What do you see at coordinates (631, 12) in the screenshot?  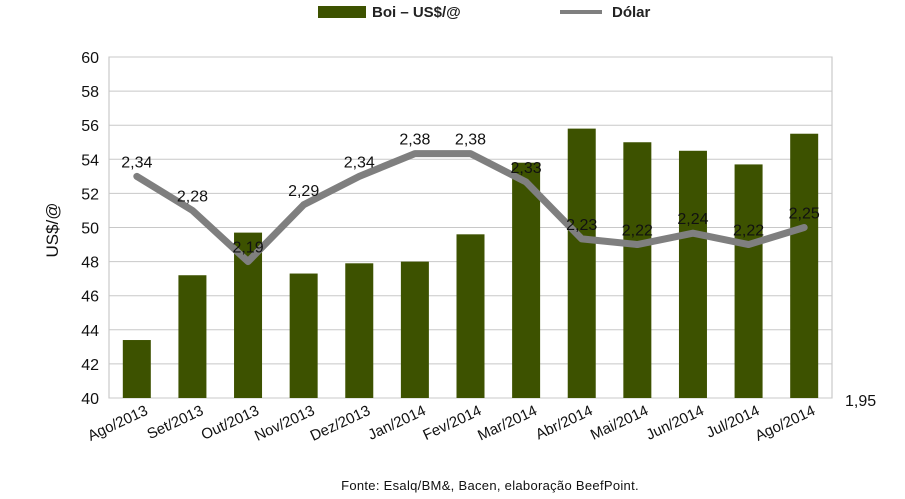 I see `legend-line-label: Dólar` at bounding box center [631, 12].